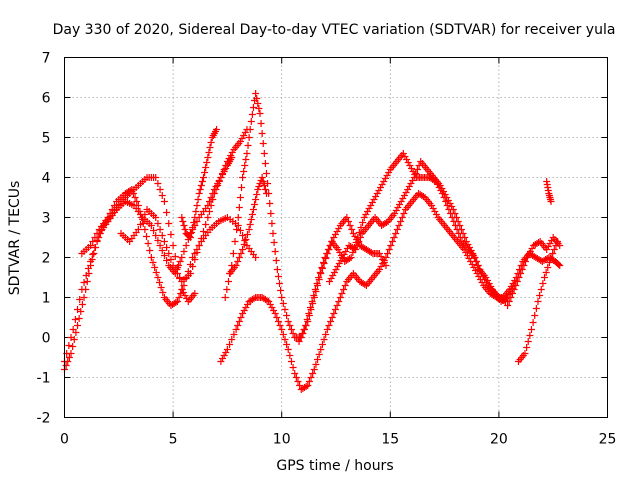  I want to click on y-tick-label: 7, so click(46, 59).